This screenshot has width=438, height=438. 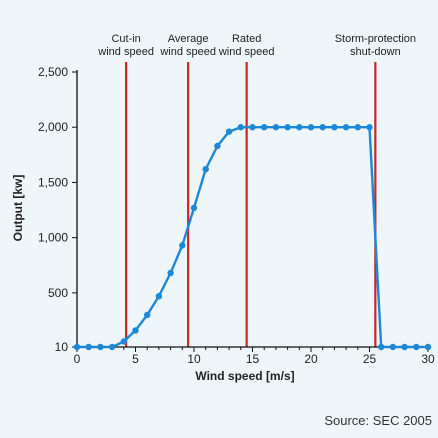 What do you see at coordinates (428, 359) in the screenshot?
I see `x-tick-label: 30` at bounding box center [428, 359].